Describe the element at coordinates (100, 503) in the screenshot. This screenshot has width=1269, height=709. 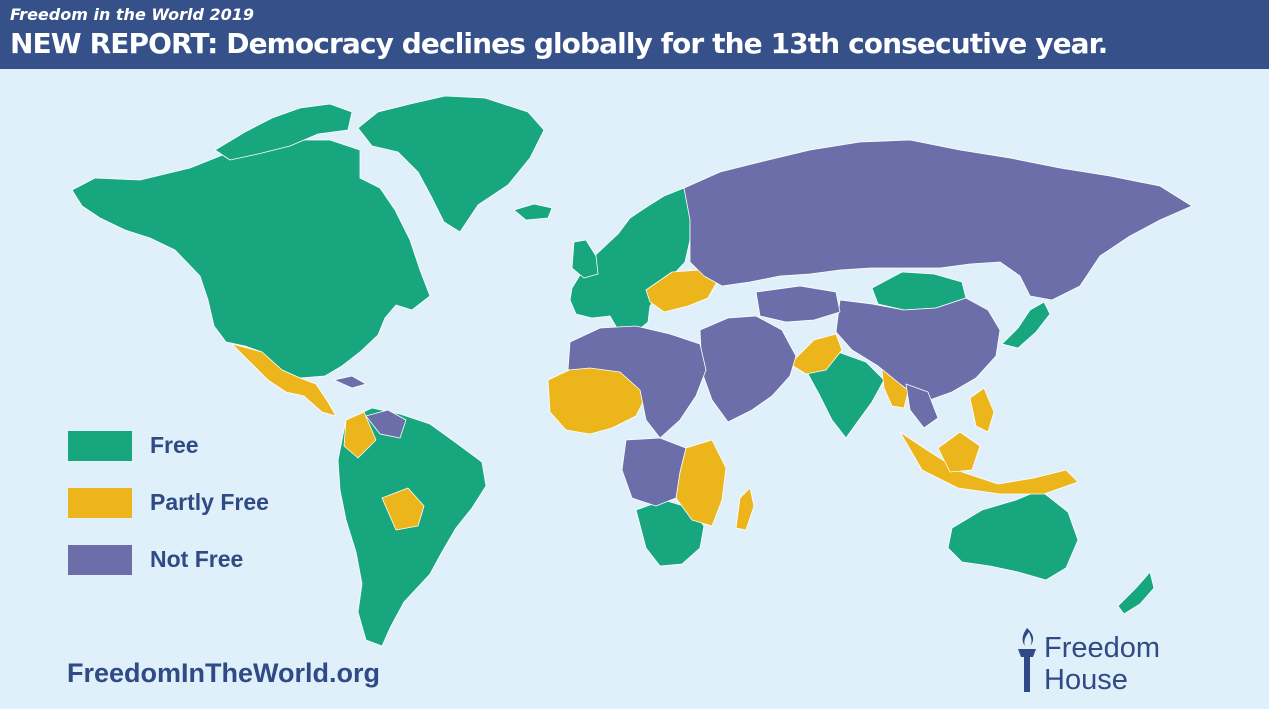
I see `legend-swatch-partly-free` at that location.